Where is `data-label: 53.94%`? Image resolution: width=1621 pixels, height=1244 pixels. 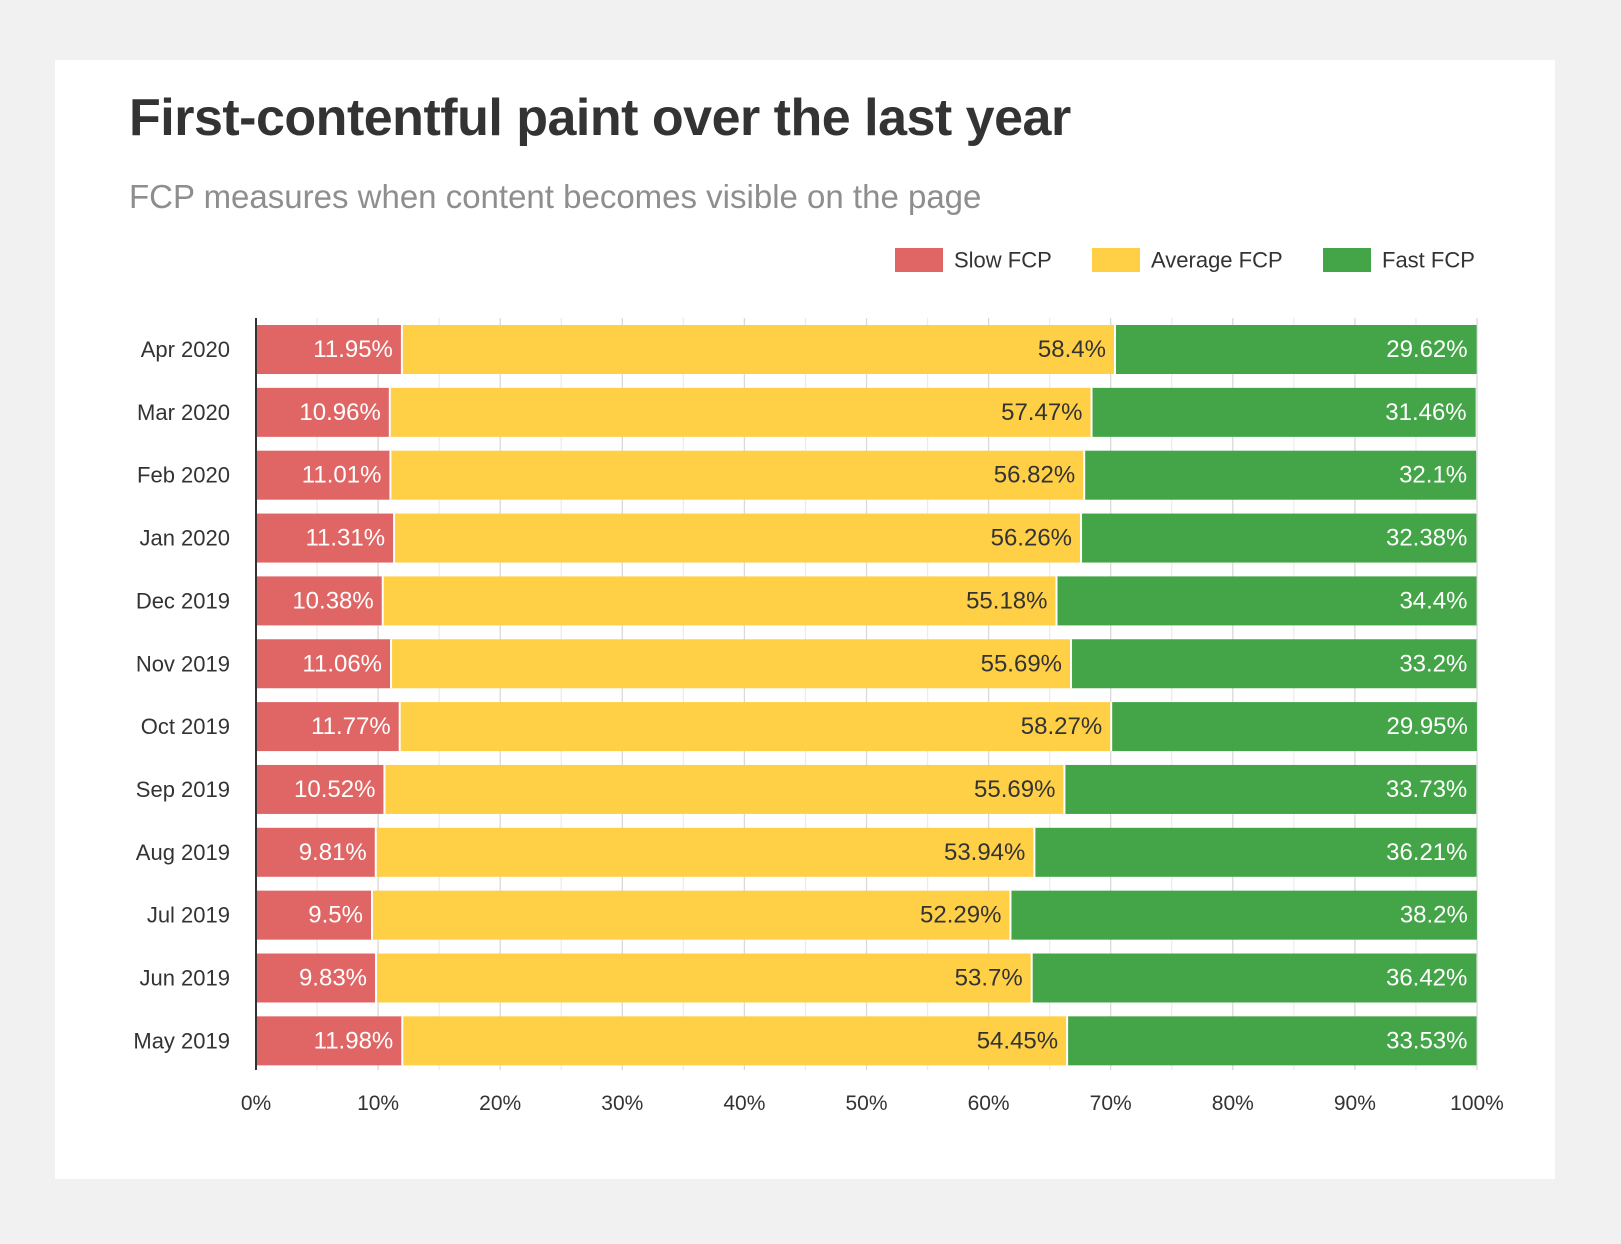 data-label: 53.94% is located at coordinates (984, 852).